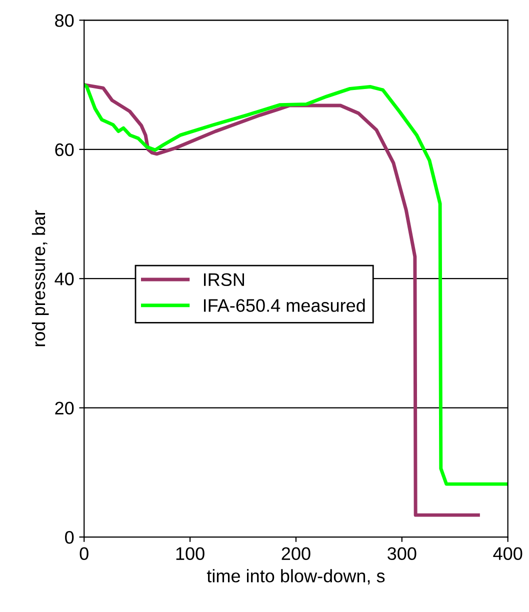 The image size is (529, 612). What do you see at coordinates (84, 553) in the screenshot?
I see `x-tick-label: 0` at bounding box center [84, 553].